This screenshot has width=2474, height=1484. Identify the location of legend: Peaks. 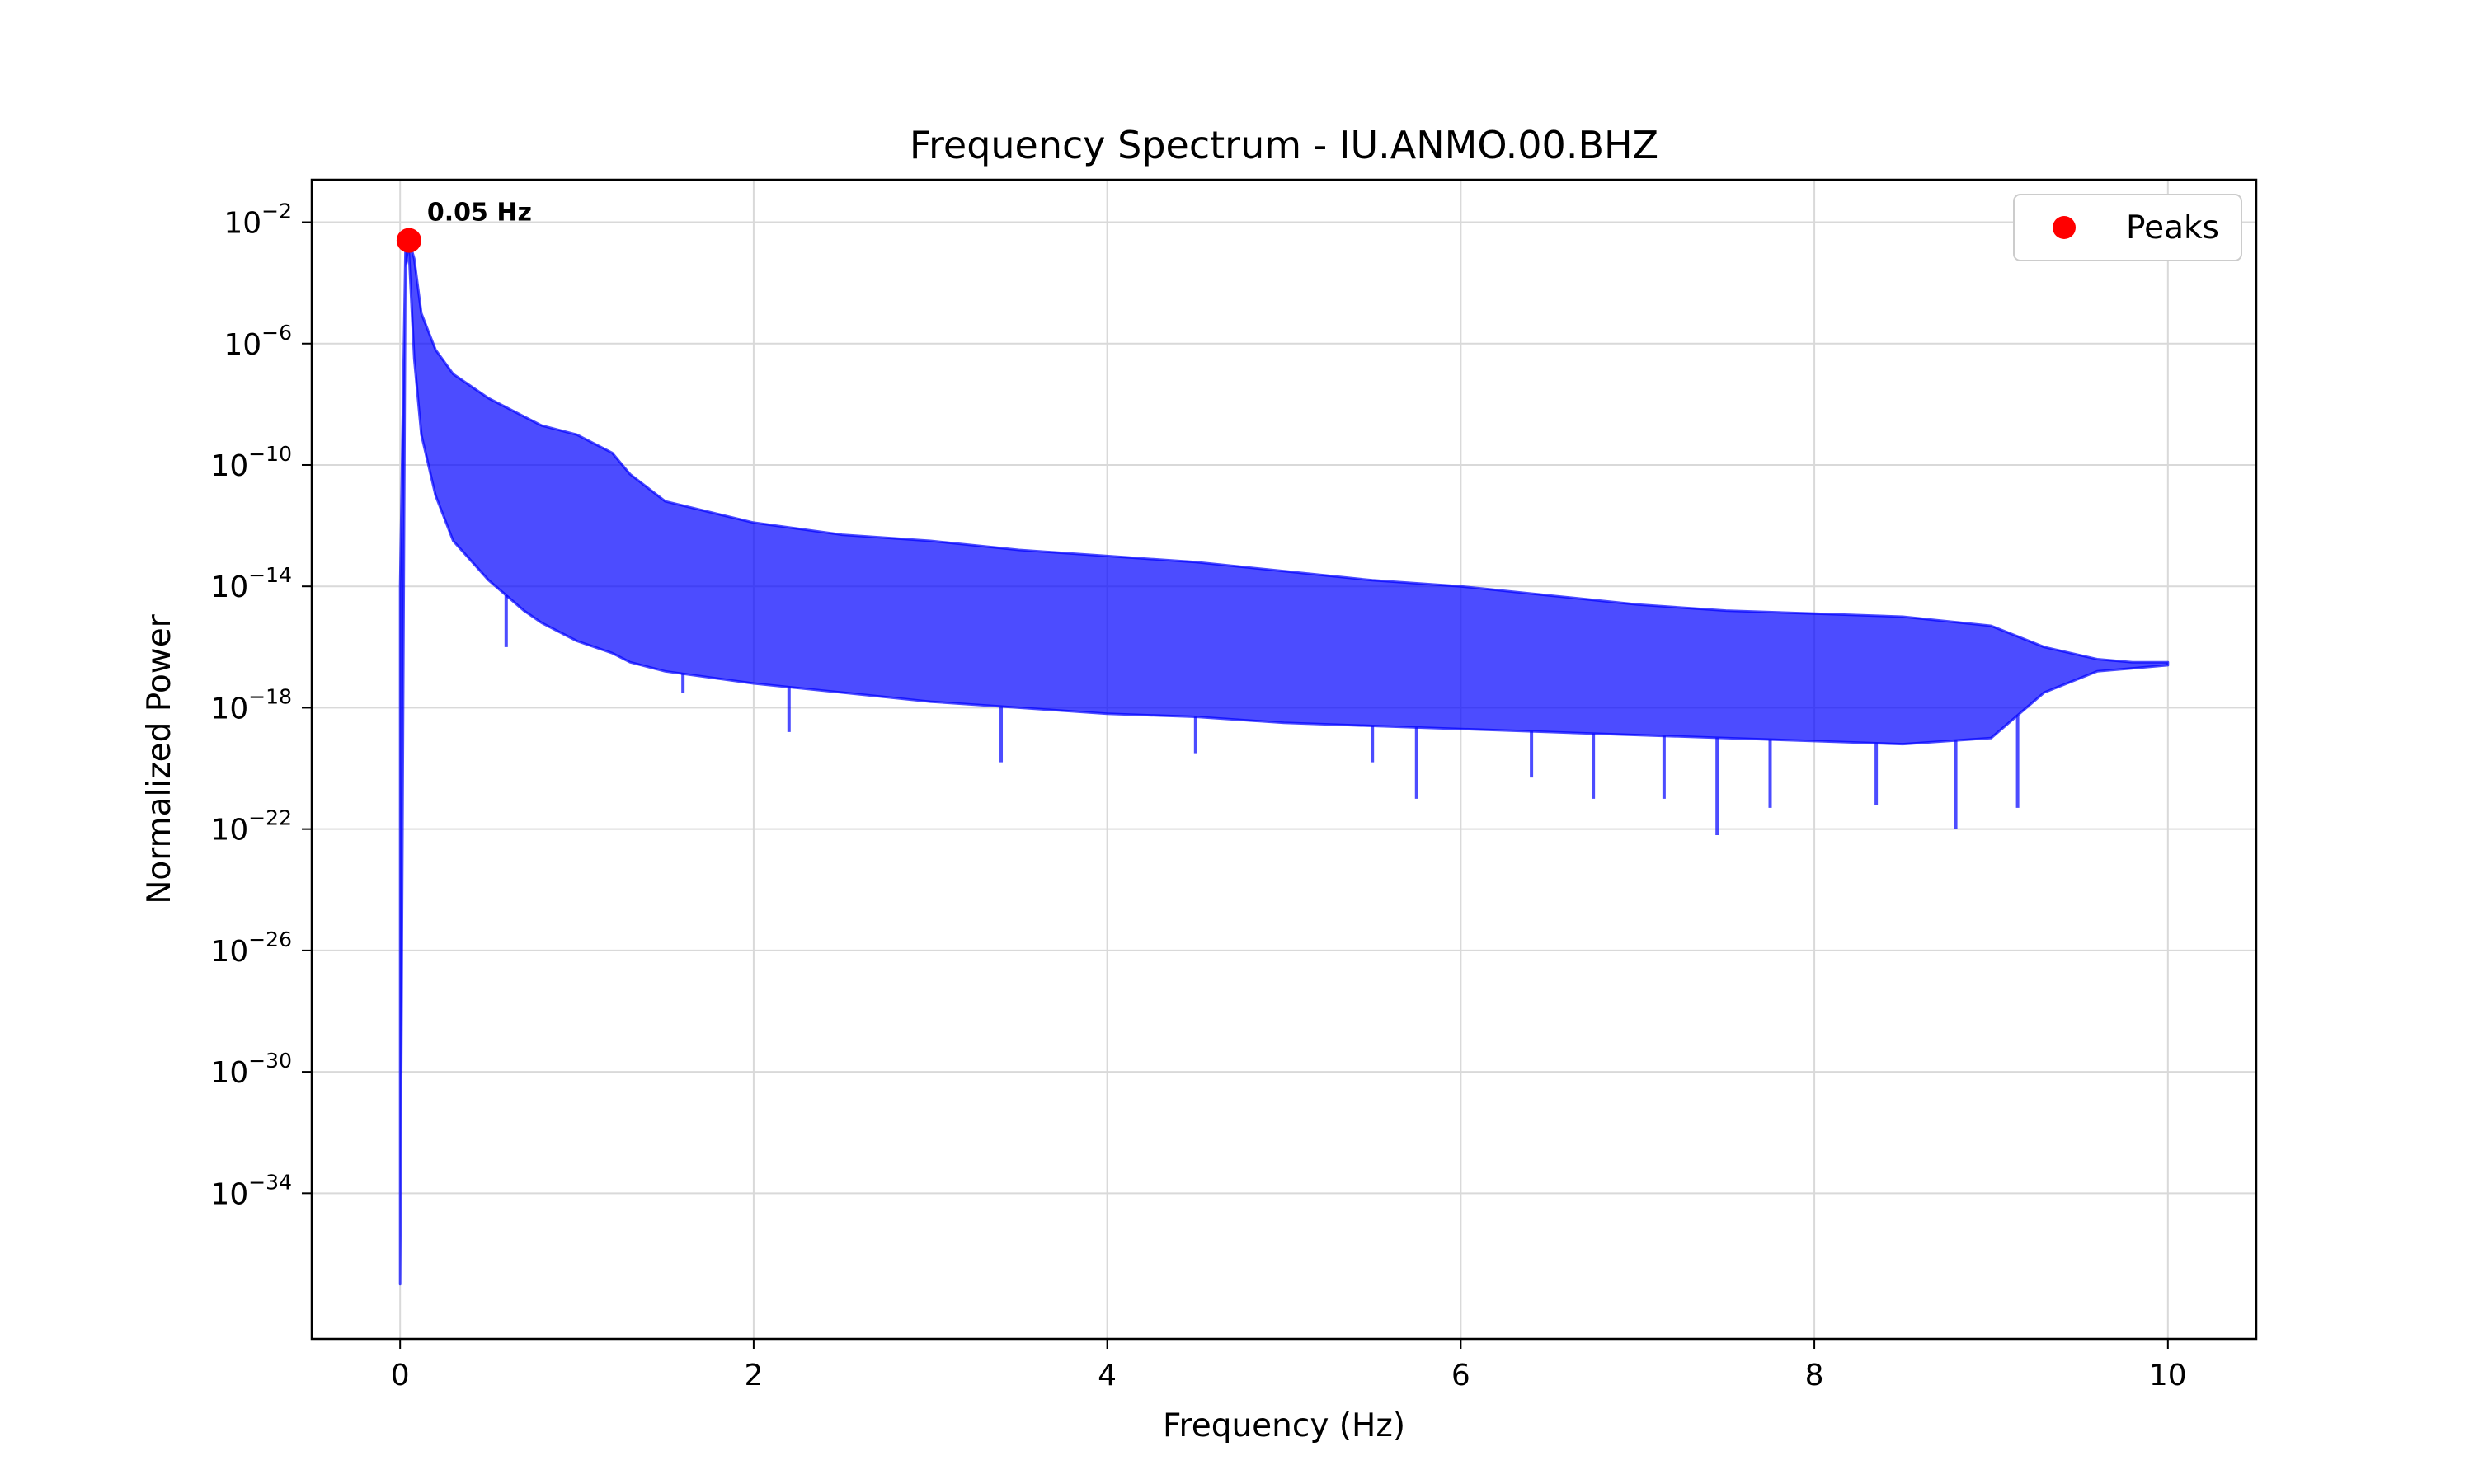
(2127, 228).